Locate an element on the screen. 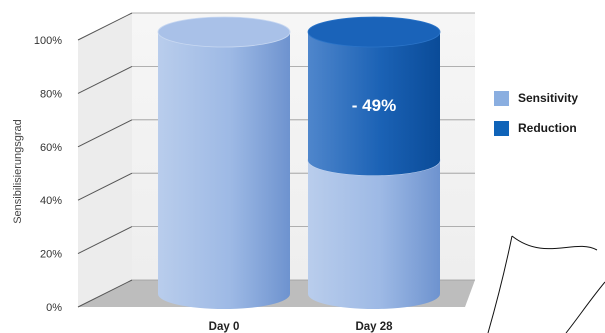 The height and width of the screenshot is (333, 605). x-tick-label: Day 28 is located at coordinates (374, 327).